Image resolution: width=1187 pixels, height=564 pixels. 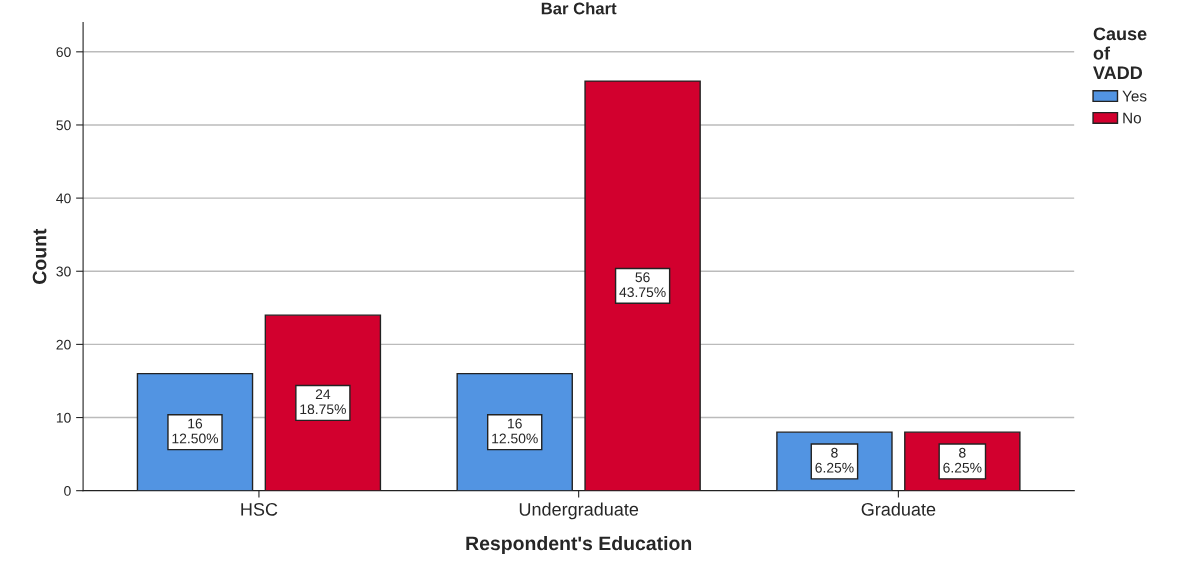 What do you see at coordinates (63, 271) in the screenshot?
I see `y-tick-label: 30` at bounding box center [63, 271].